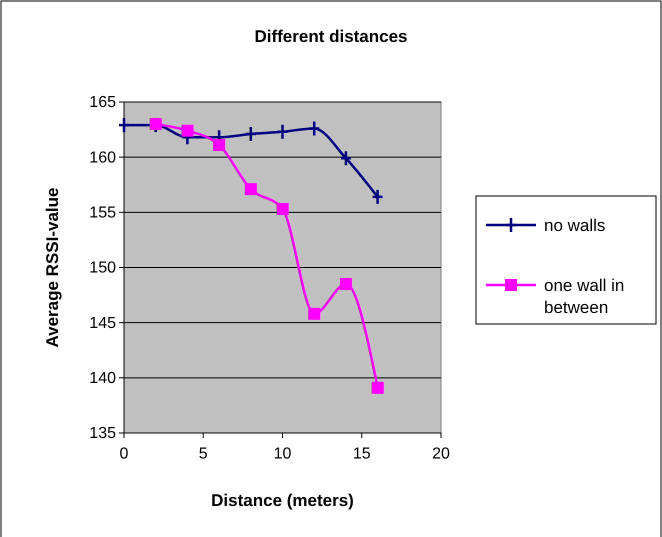  What do you see at coordinates (102, 433) in the screenshot?
I see `y-tick-label: 135` at bounding box center [102, 433].